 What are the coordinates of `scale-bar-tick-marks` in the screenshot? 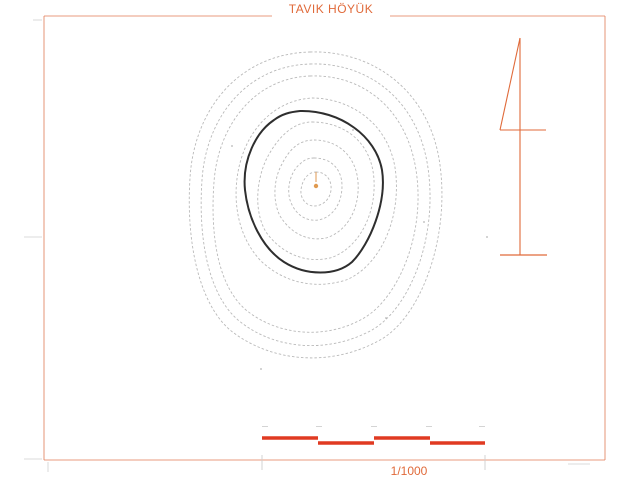 It's located at (373, 426).